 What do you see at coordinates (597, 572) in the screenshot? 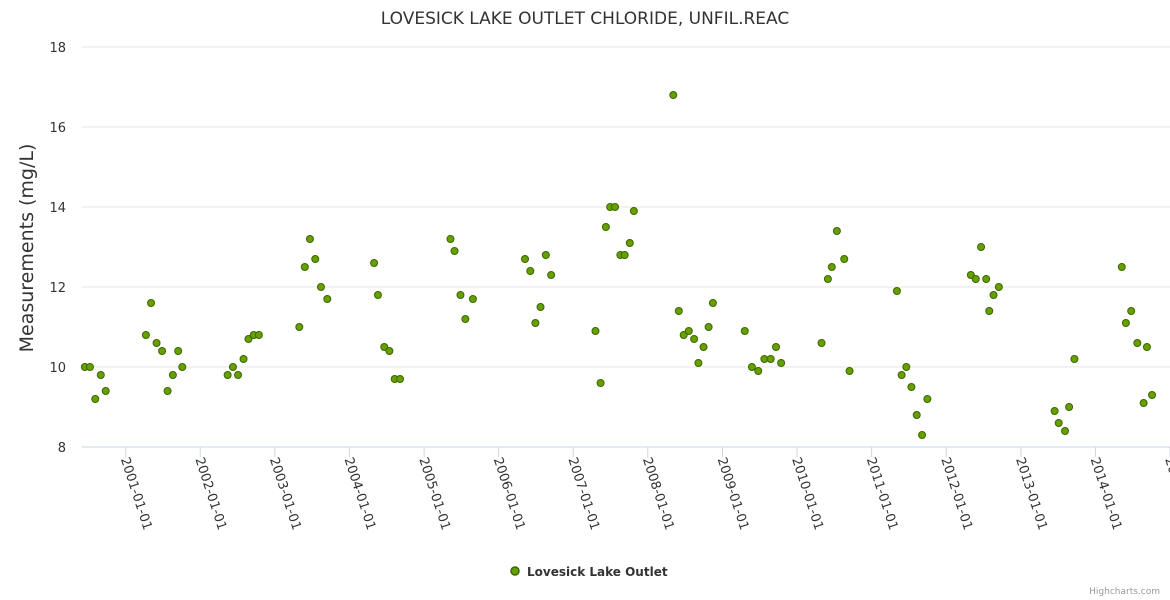
I see `legend-item-label: Lovesick Lake Outlet` at bounding box center [597, 572].